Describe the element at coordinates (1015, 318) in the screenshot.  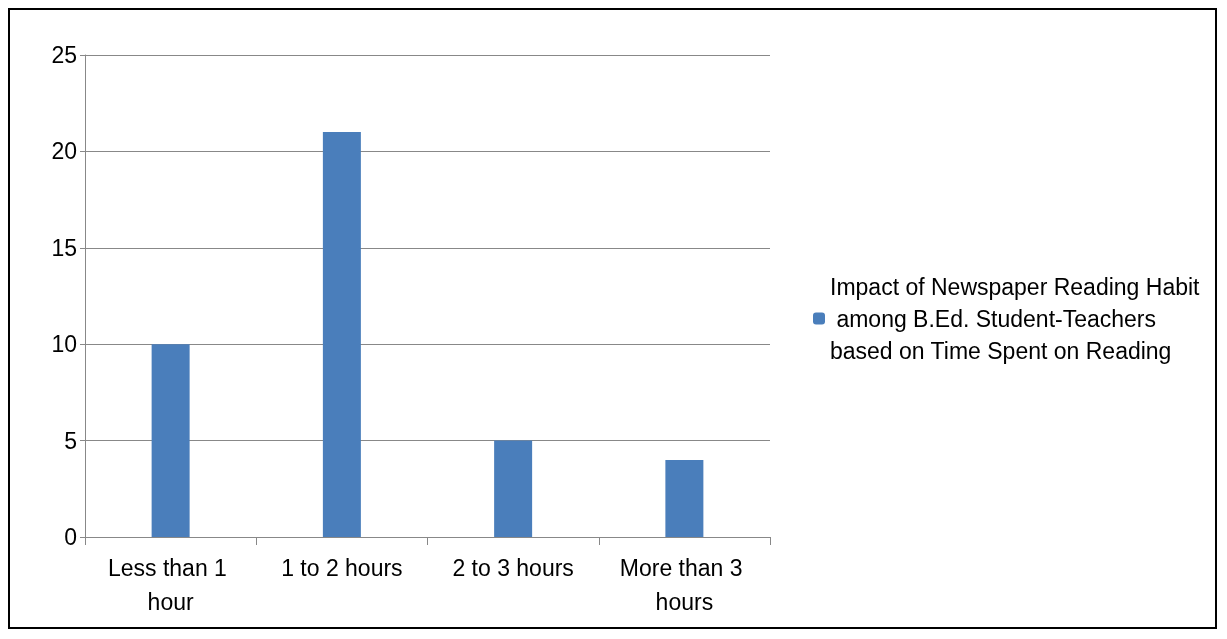
I see `legend-label: Impact of Newspaper Reading Habit among B.Ed. Student-Teachers based on Time Spent on Reading` at that location.